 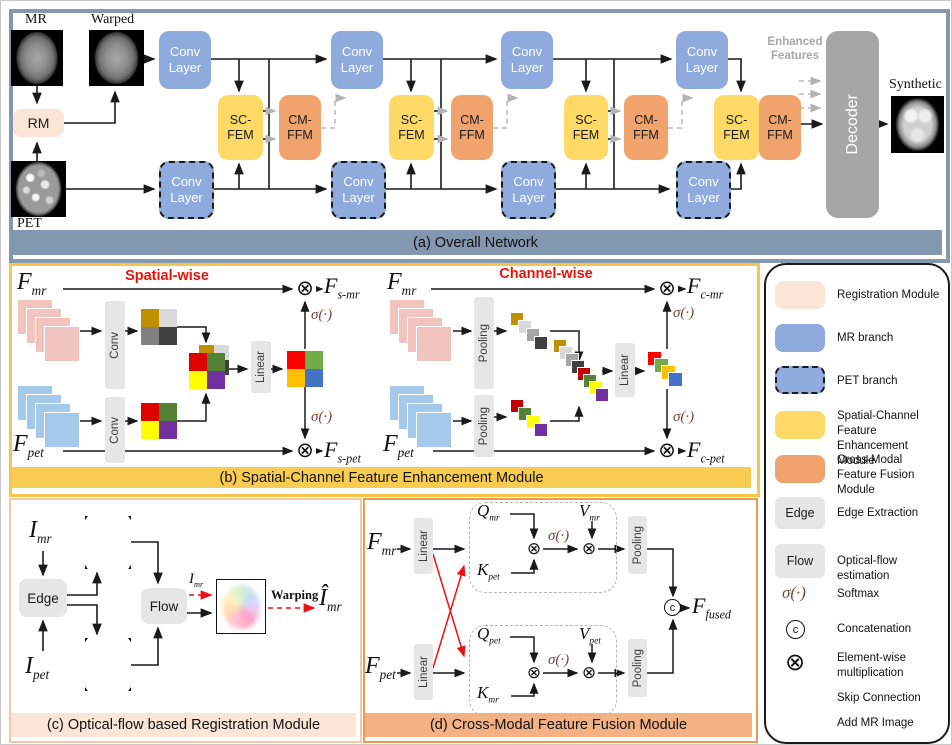 I want to click on label-v-mr: Vmr, so click(x=589, y=512).